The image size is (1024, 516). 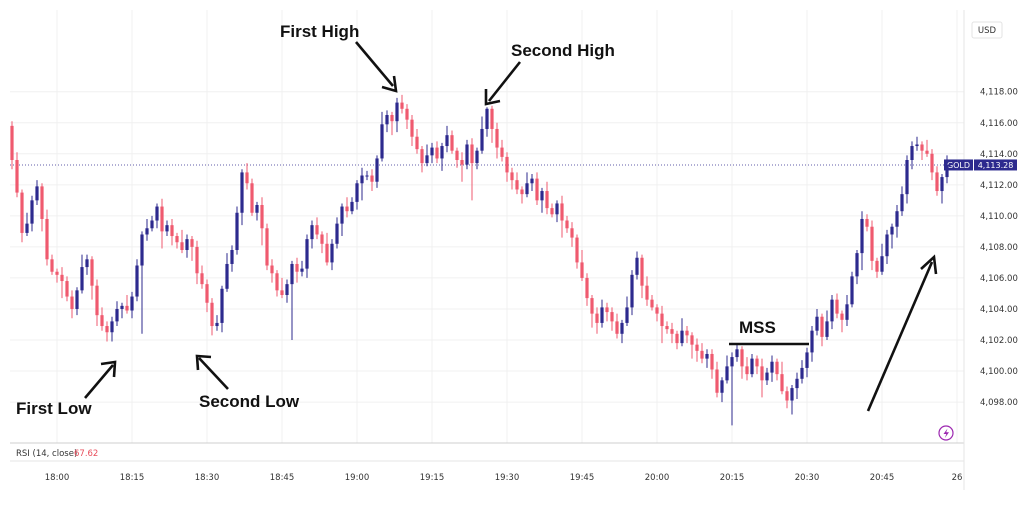 I want to click on x-tick-label: 19:30, so click(x=507, y=478).